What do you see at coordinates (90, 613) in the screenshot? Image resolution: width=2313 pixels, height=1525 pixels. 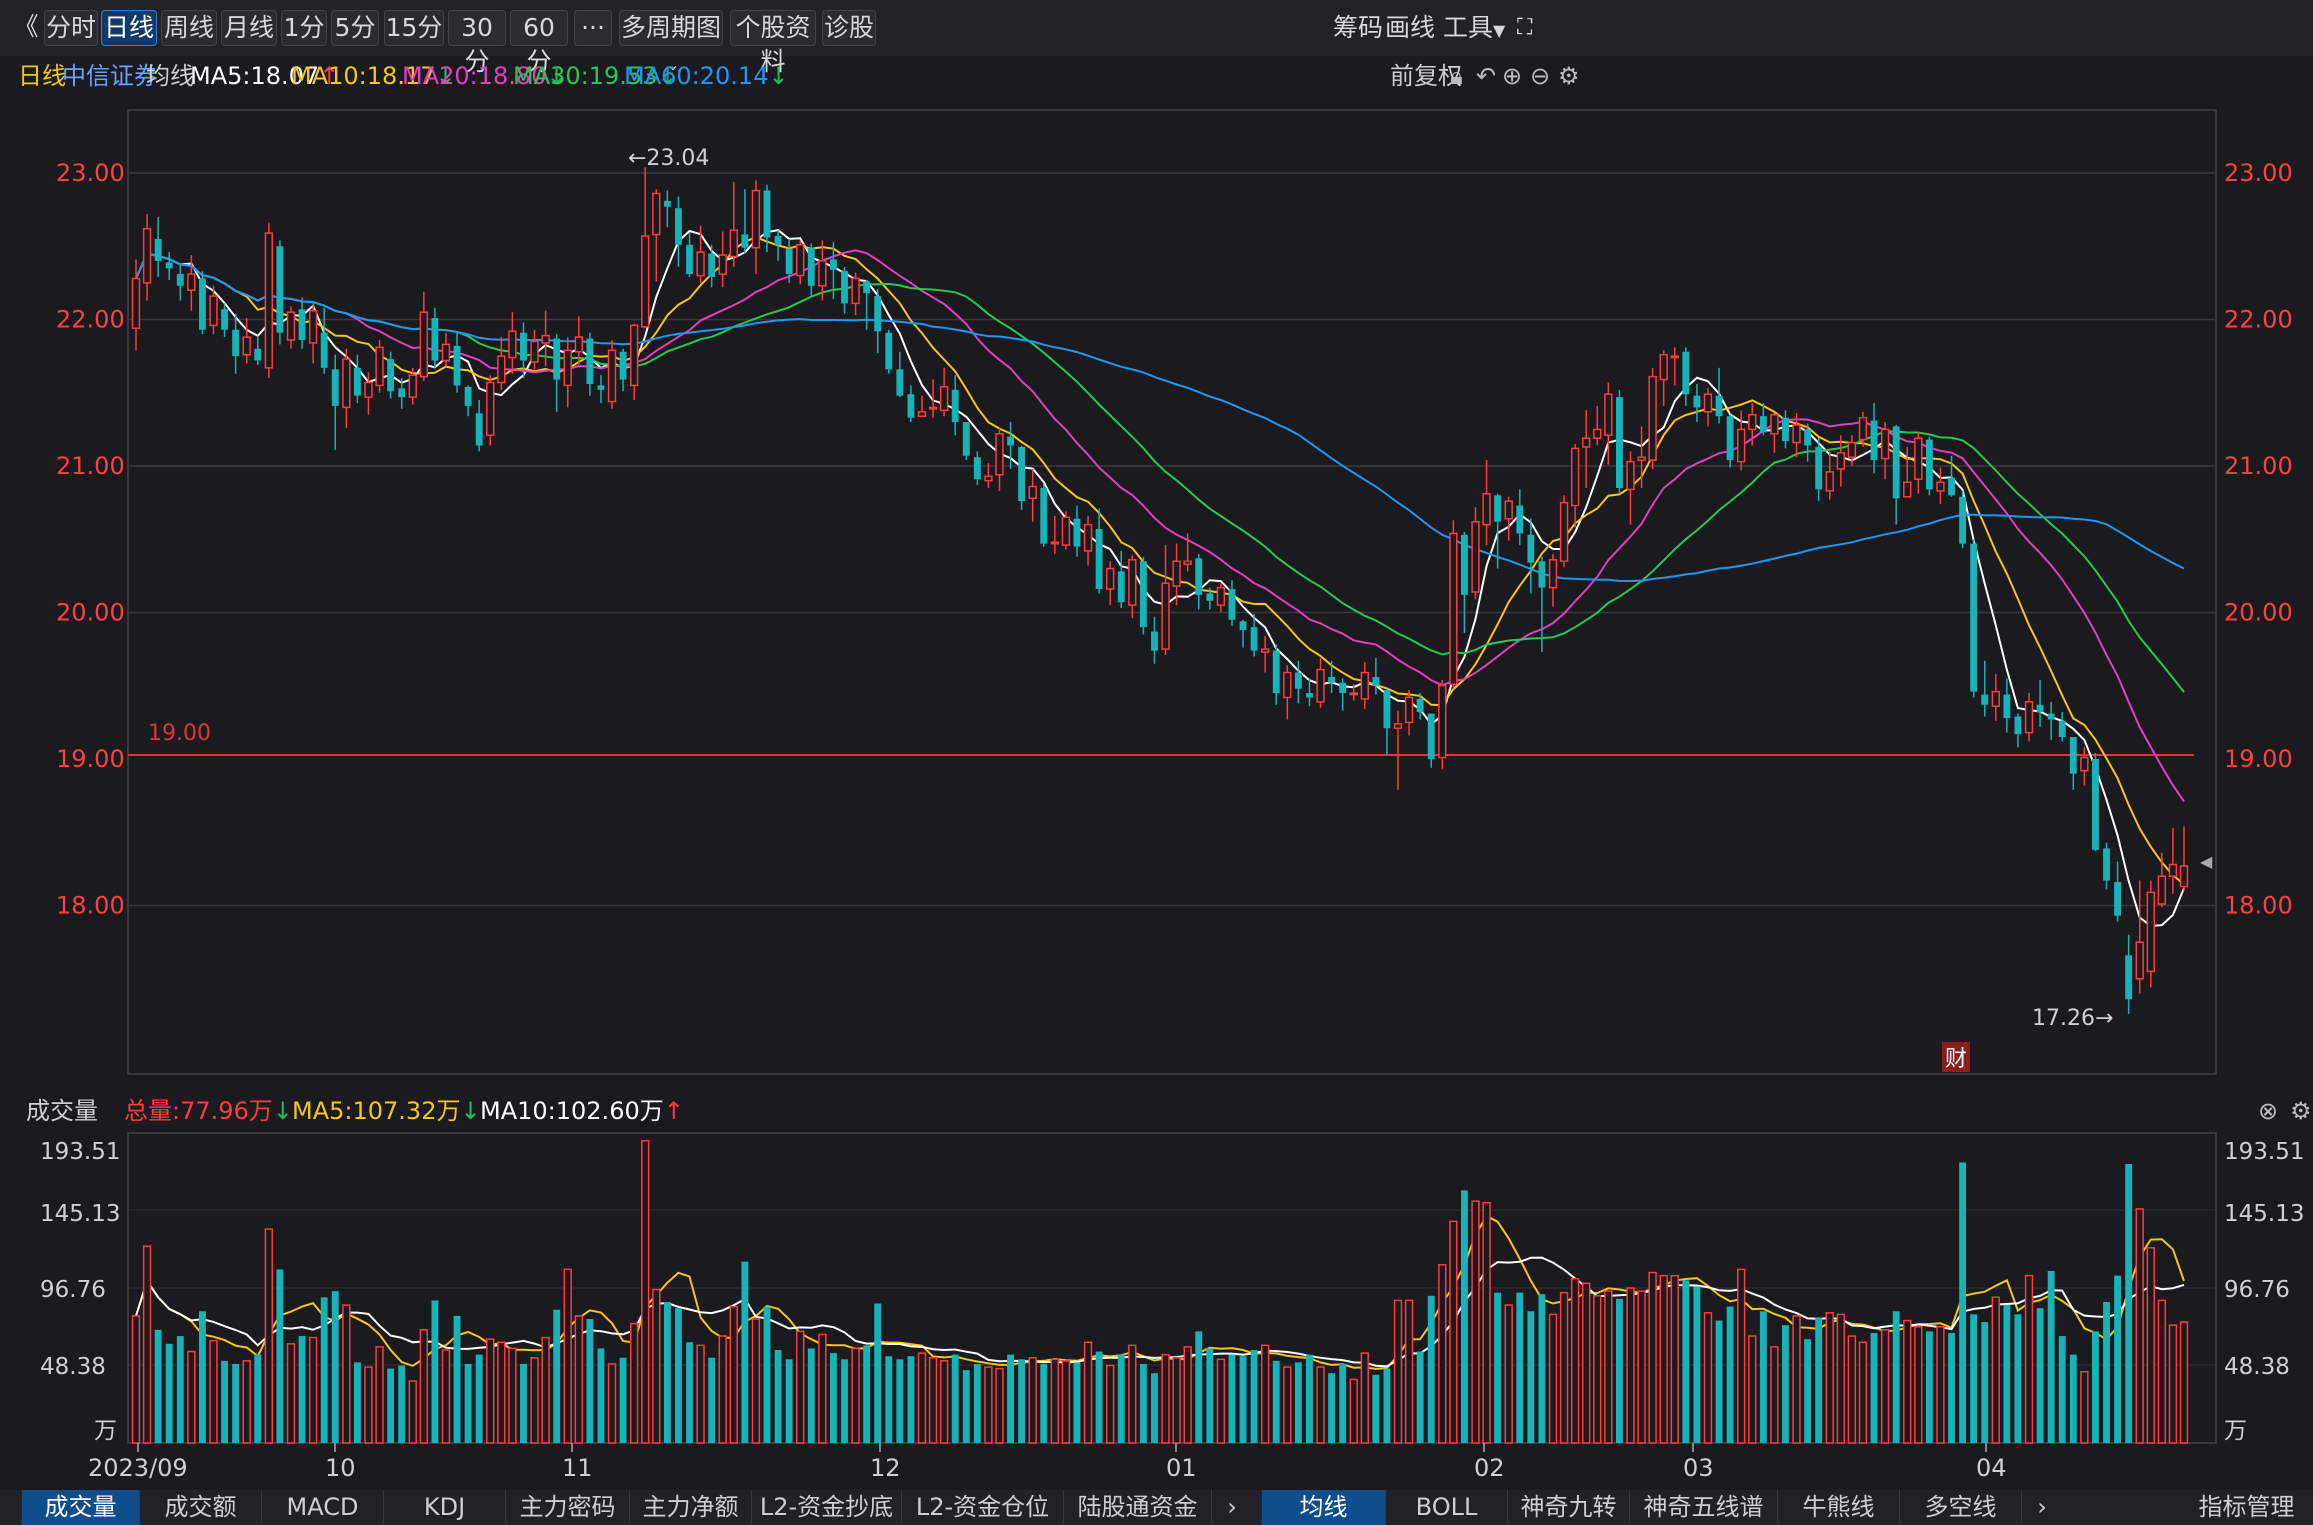 I see `price-tick-left: 20.00` at bounding box center [90, 613].